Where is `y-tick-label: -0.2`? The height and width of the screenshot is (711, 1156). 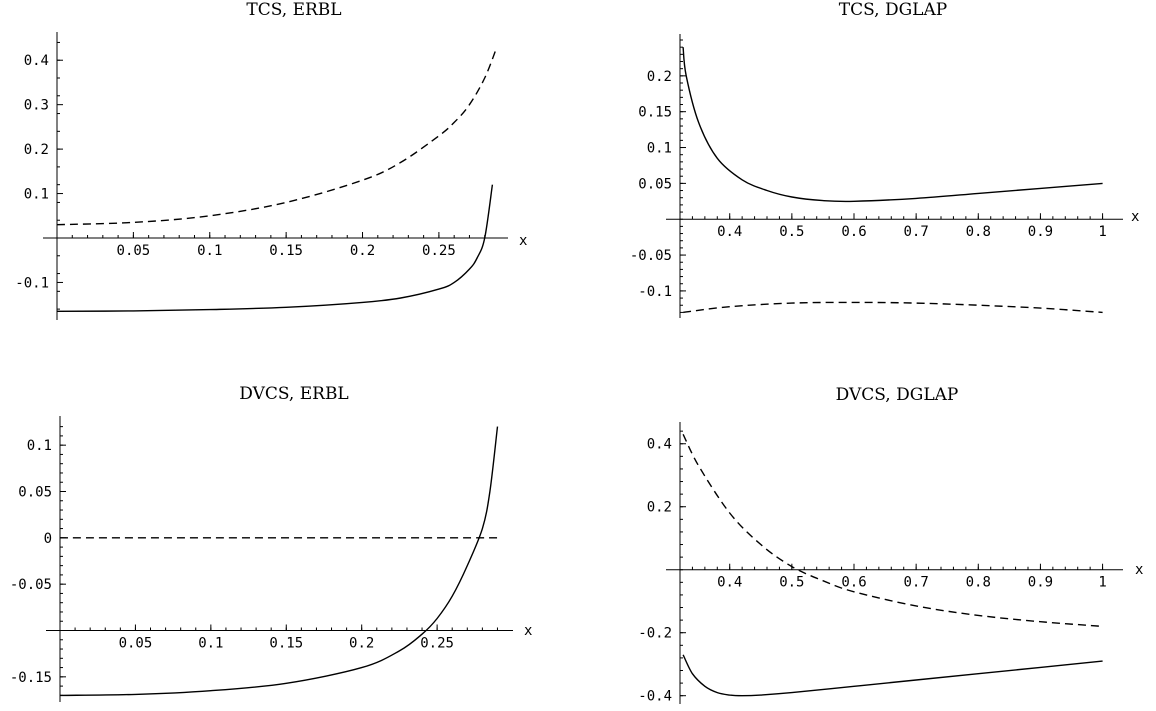 y-tick-label: -0.2 is located at coordinates (655, 634).